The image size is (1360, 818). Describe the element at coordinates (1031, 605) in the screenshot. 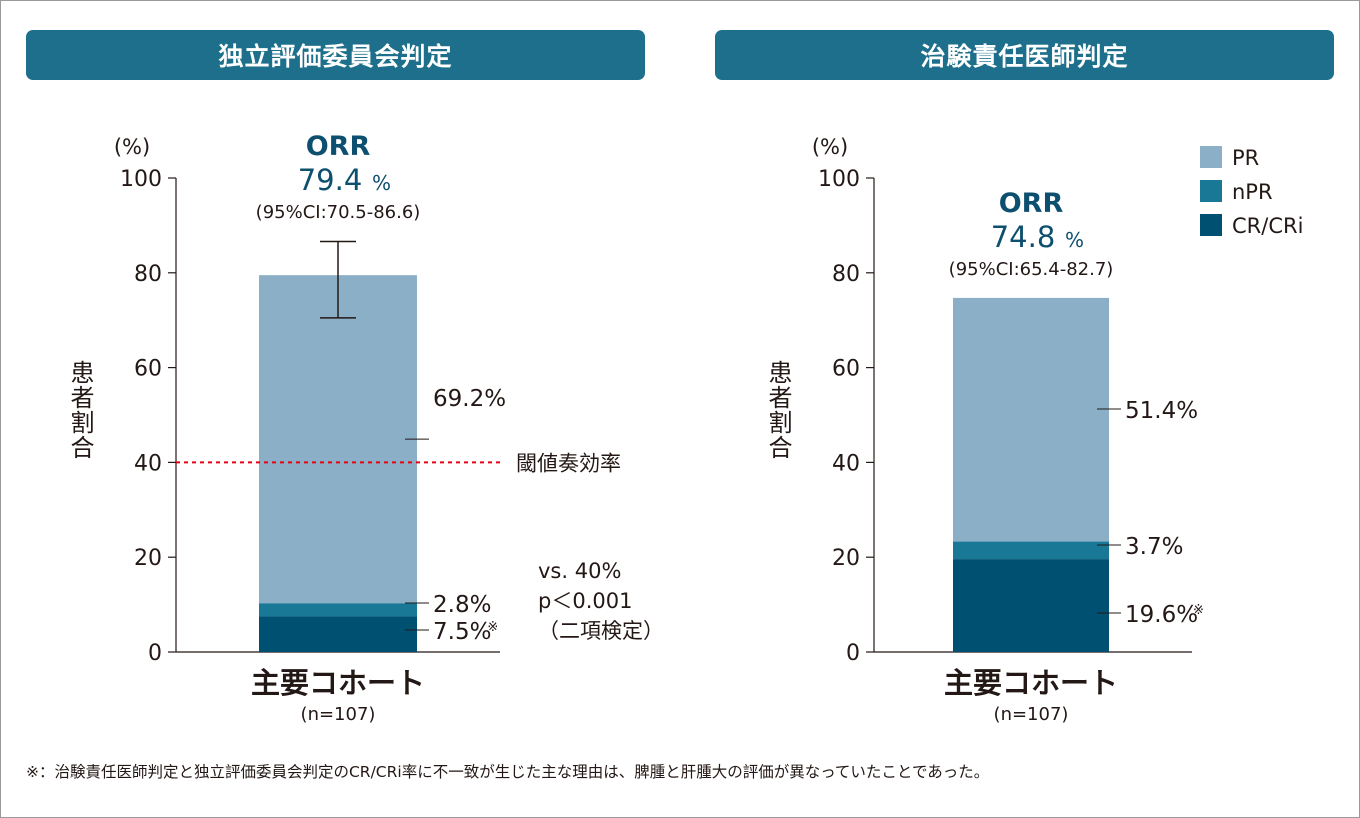

I see `right-bar-cr-cri` at that location.